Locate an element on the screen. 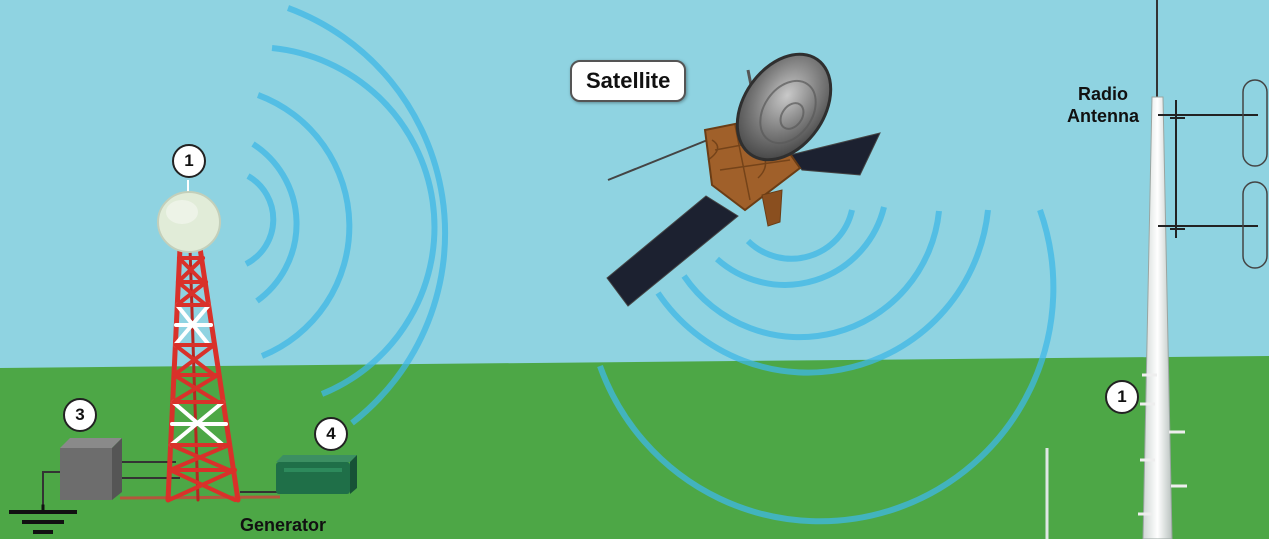 The image size is (1269, 539). marker-dish: 1 is located at coordinates (189, 161).